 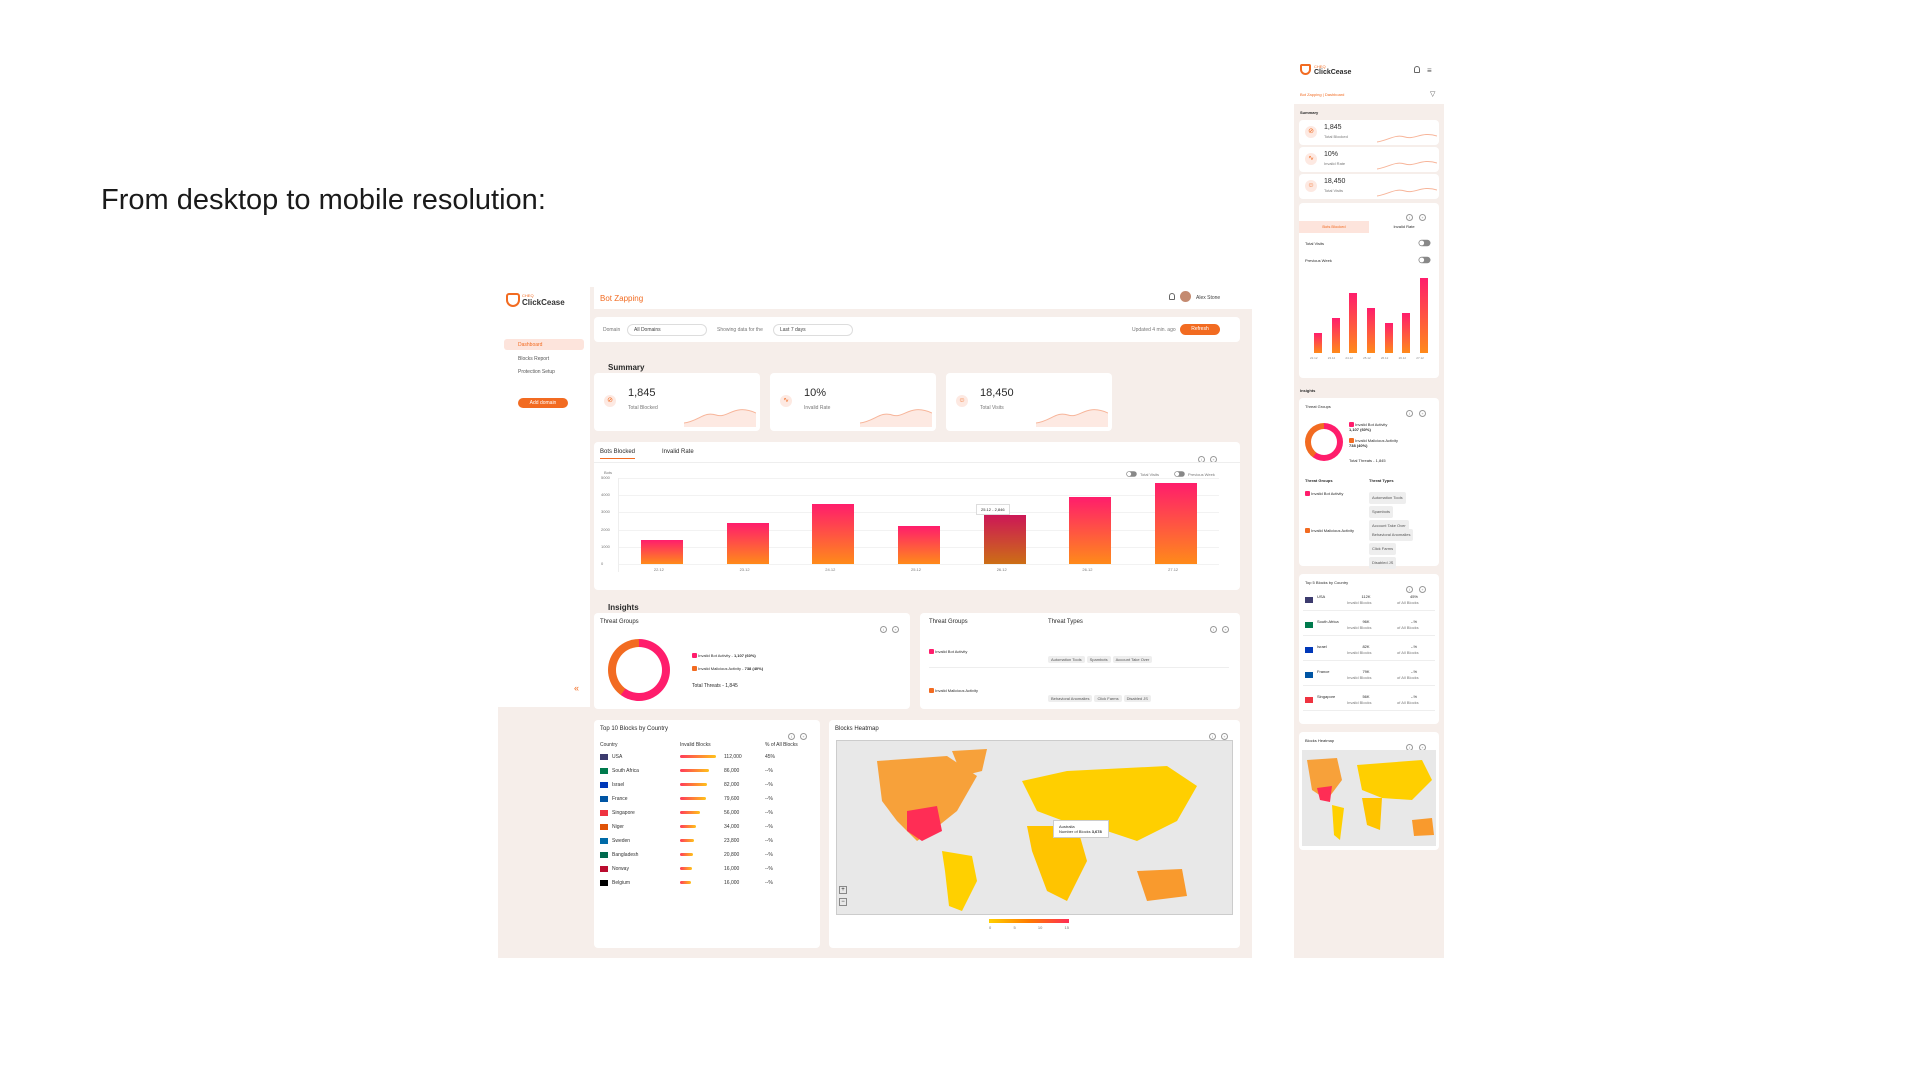 What do you see at coordinates (621, 883) in the screenshot?
I see `country-name: Belgium` at bounding box center [621, 883].